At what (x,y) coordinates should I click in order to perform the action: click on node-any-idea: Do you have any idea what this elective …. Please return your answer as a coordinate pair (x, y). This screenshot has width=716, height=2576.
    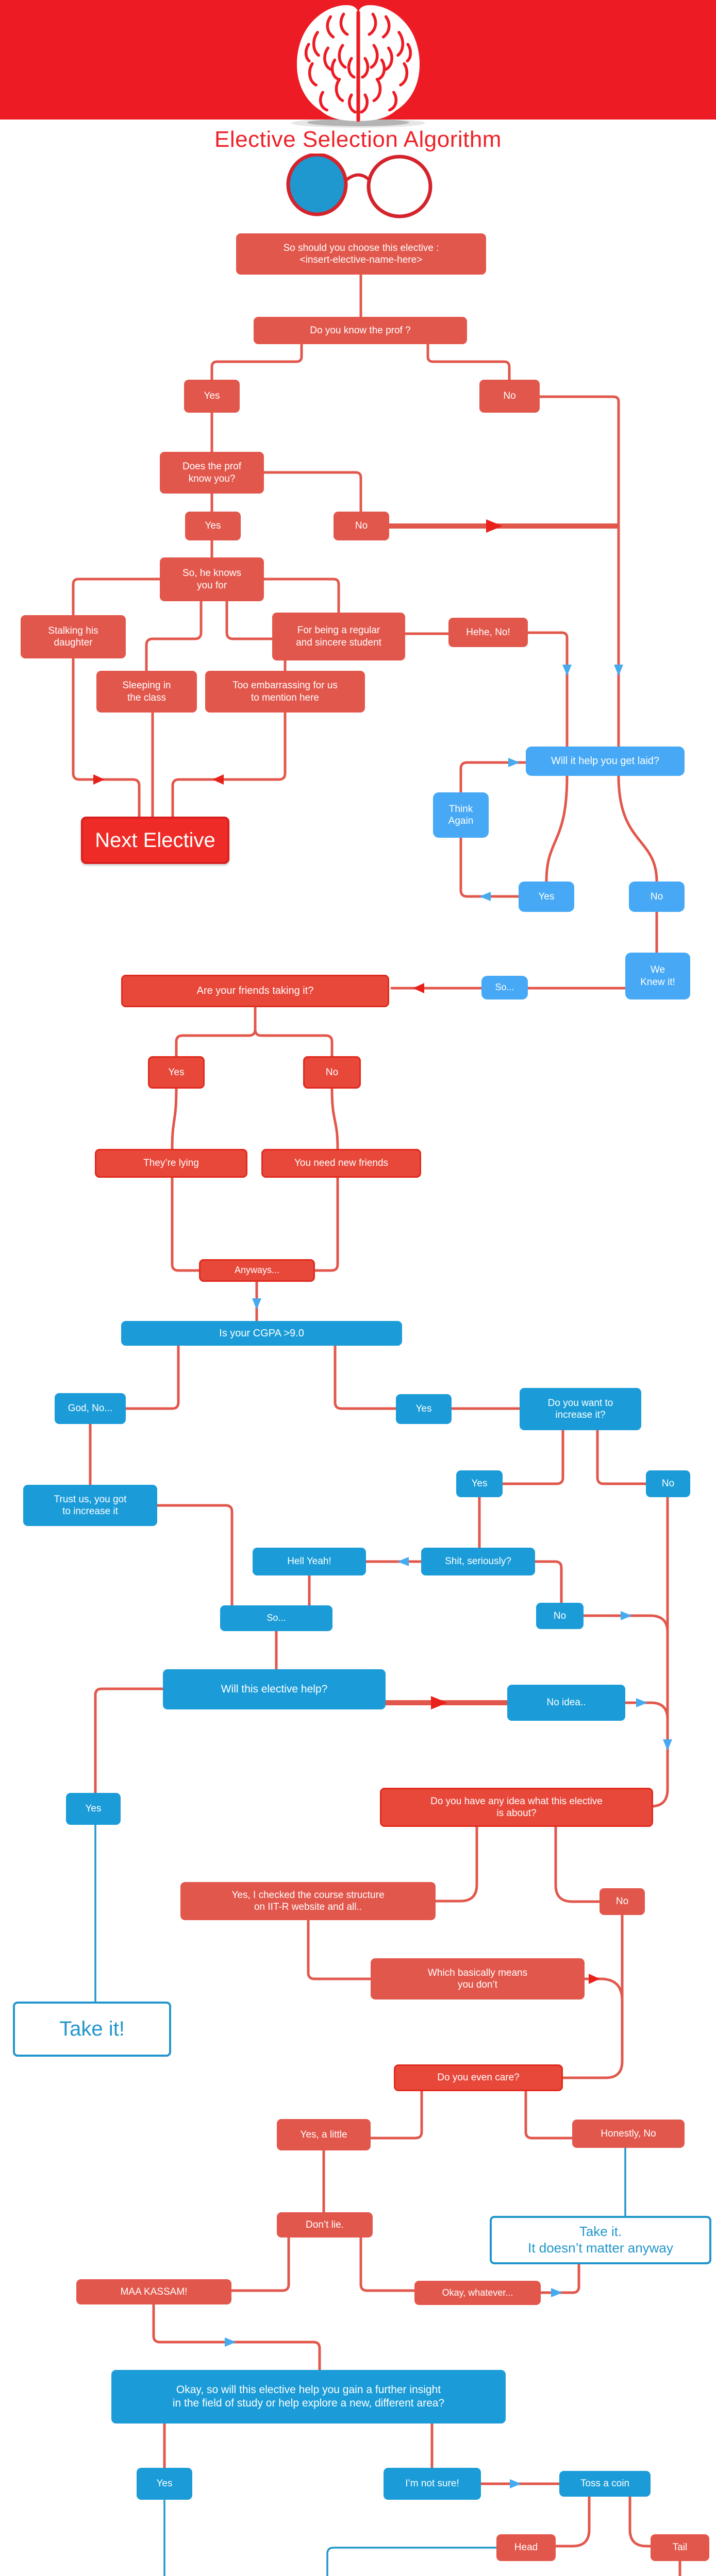
    Looking at the image, I should click on (516, 1807).